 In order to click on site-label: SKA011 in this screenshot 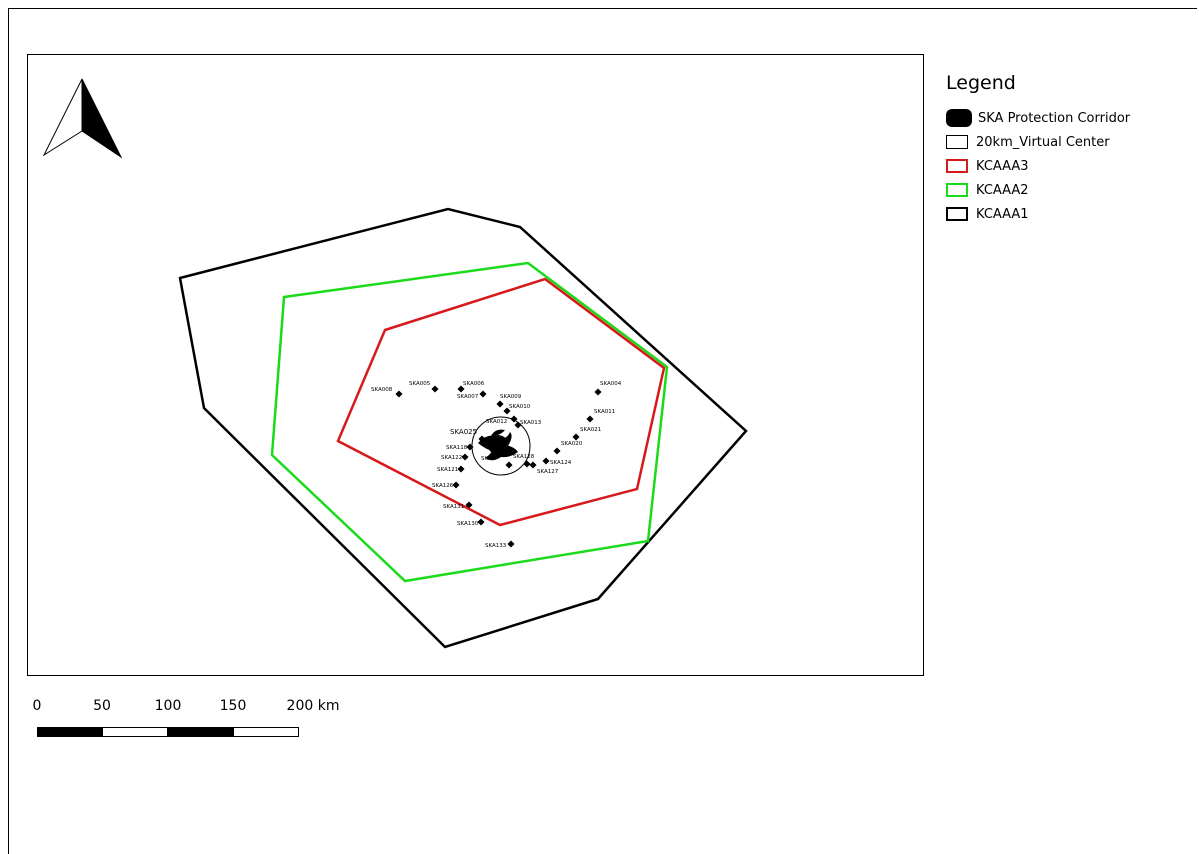, I will do `click(604, 412)`.